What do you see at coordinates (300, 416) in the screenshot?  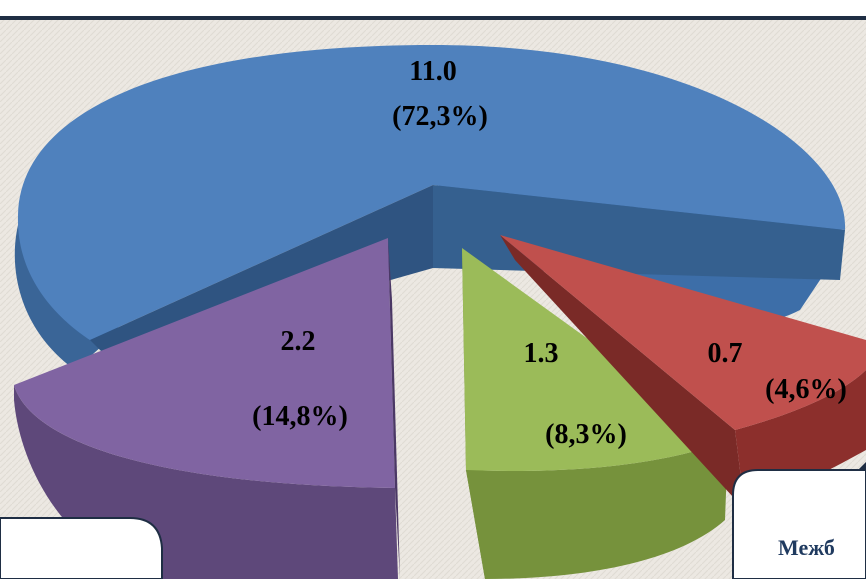 I see `slice-purple-percent-label: (14,8%)` at bounding box center [300, 416].